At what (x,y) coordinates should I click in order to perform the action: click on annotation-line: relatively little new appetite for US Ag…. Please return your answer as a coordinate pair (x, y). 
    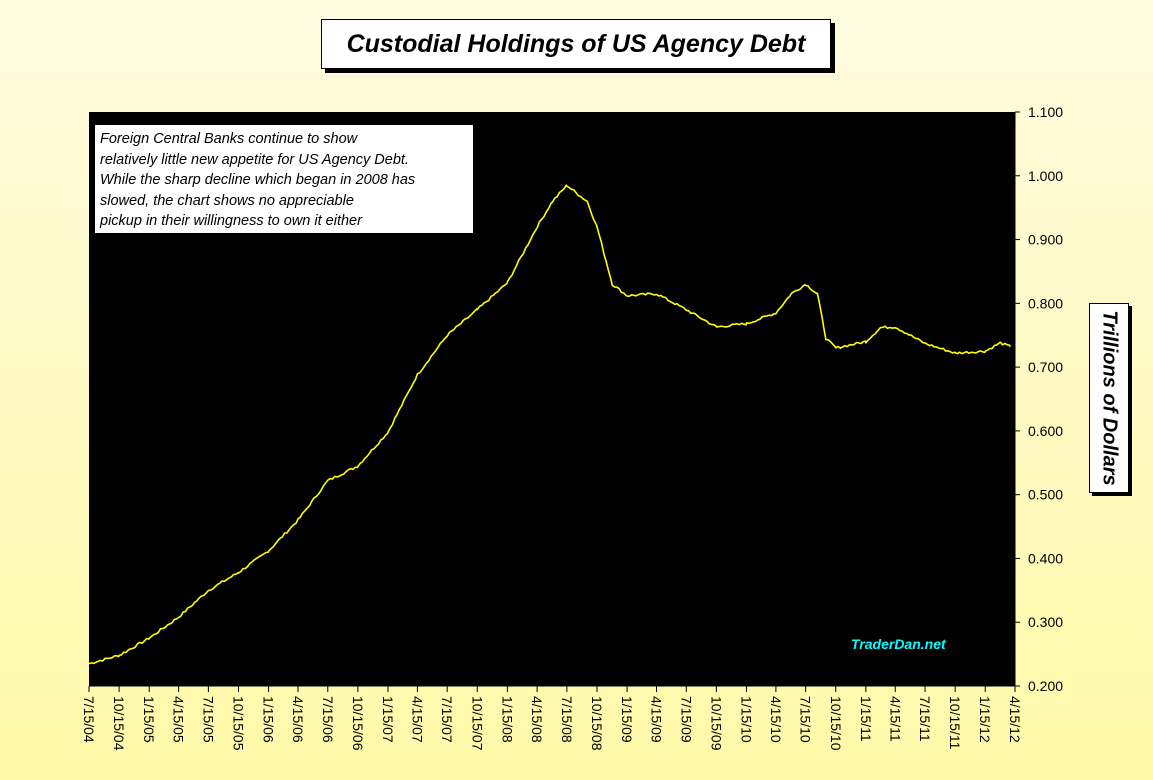
    Looking at the image, I should click on (254, 159).